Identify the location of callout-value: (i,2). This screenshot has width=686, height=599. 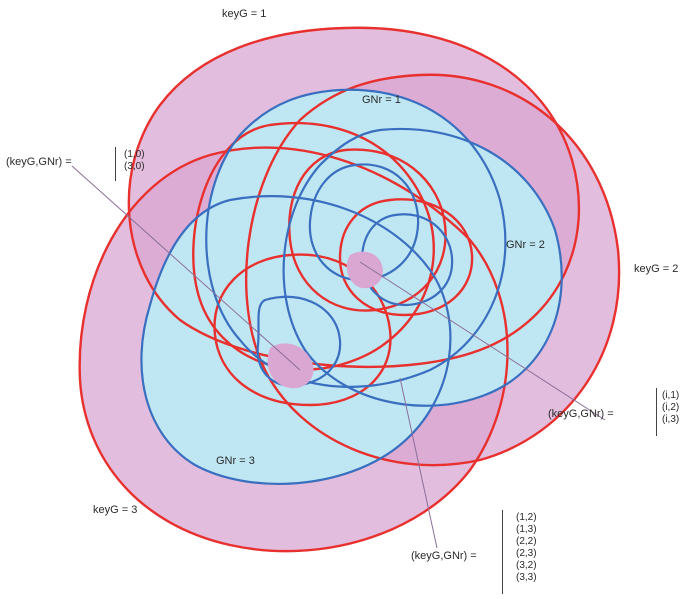
(671, 407).